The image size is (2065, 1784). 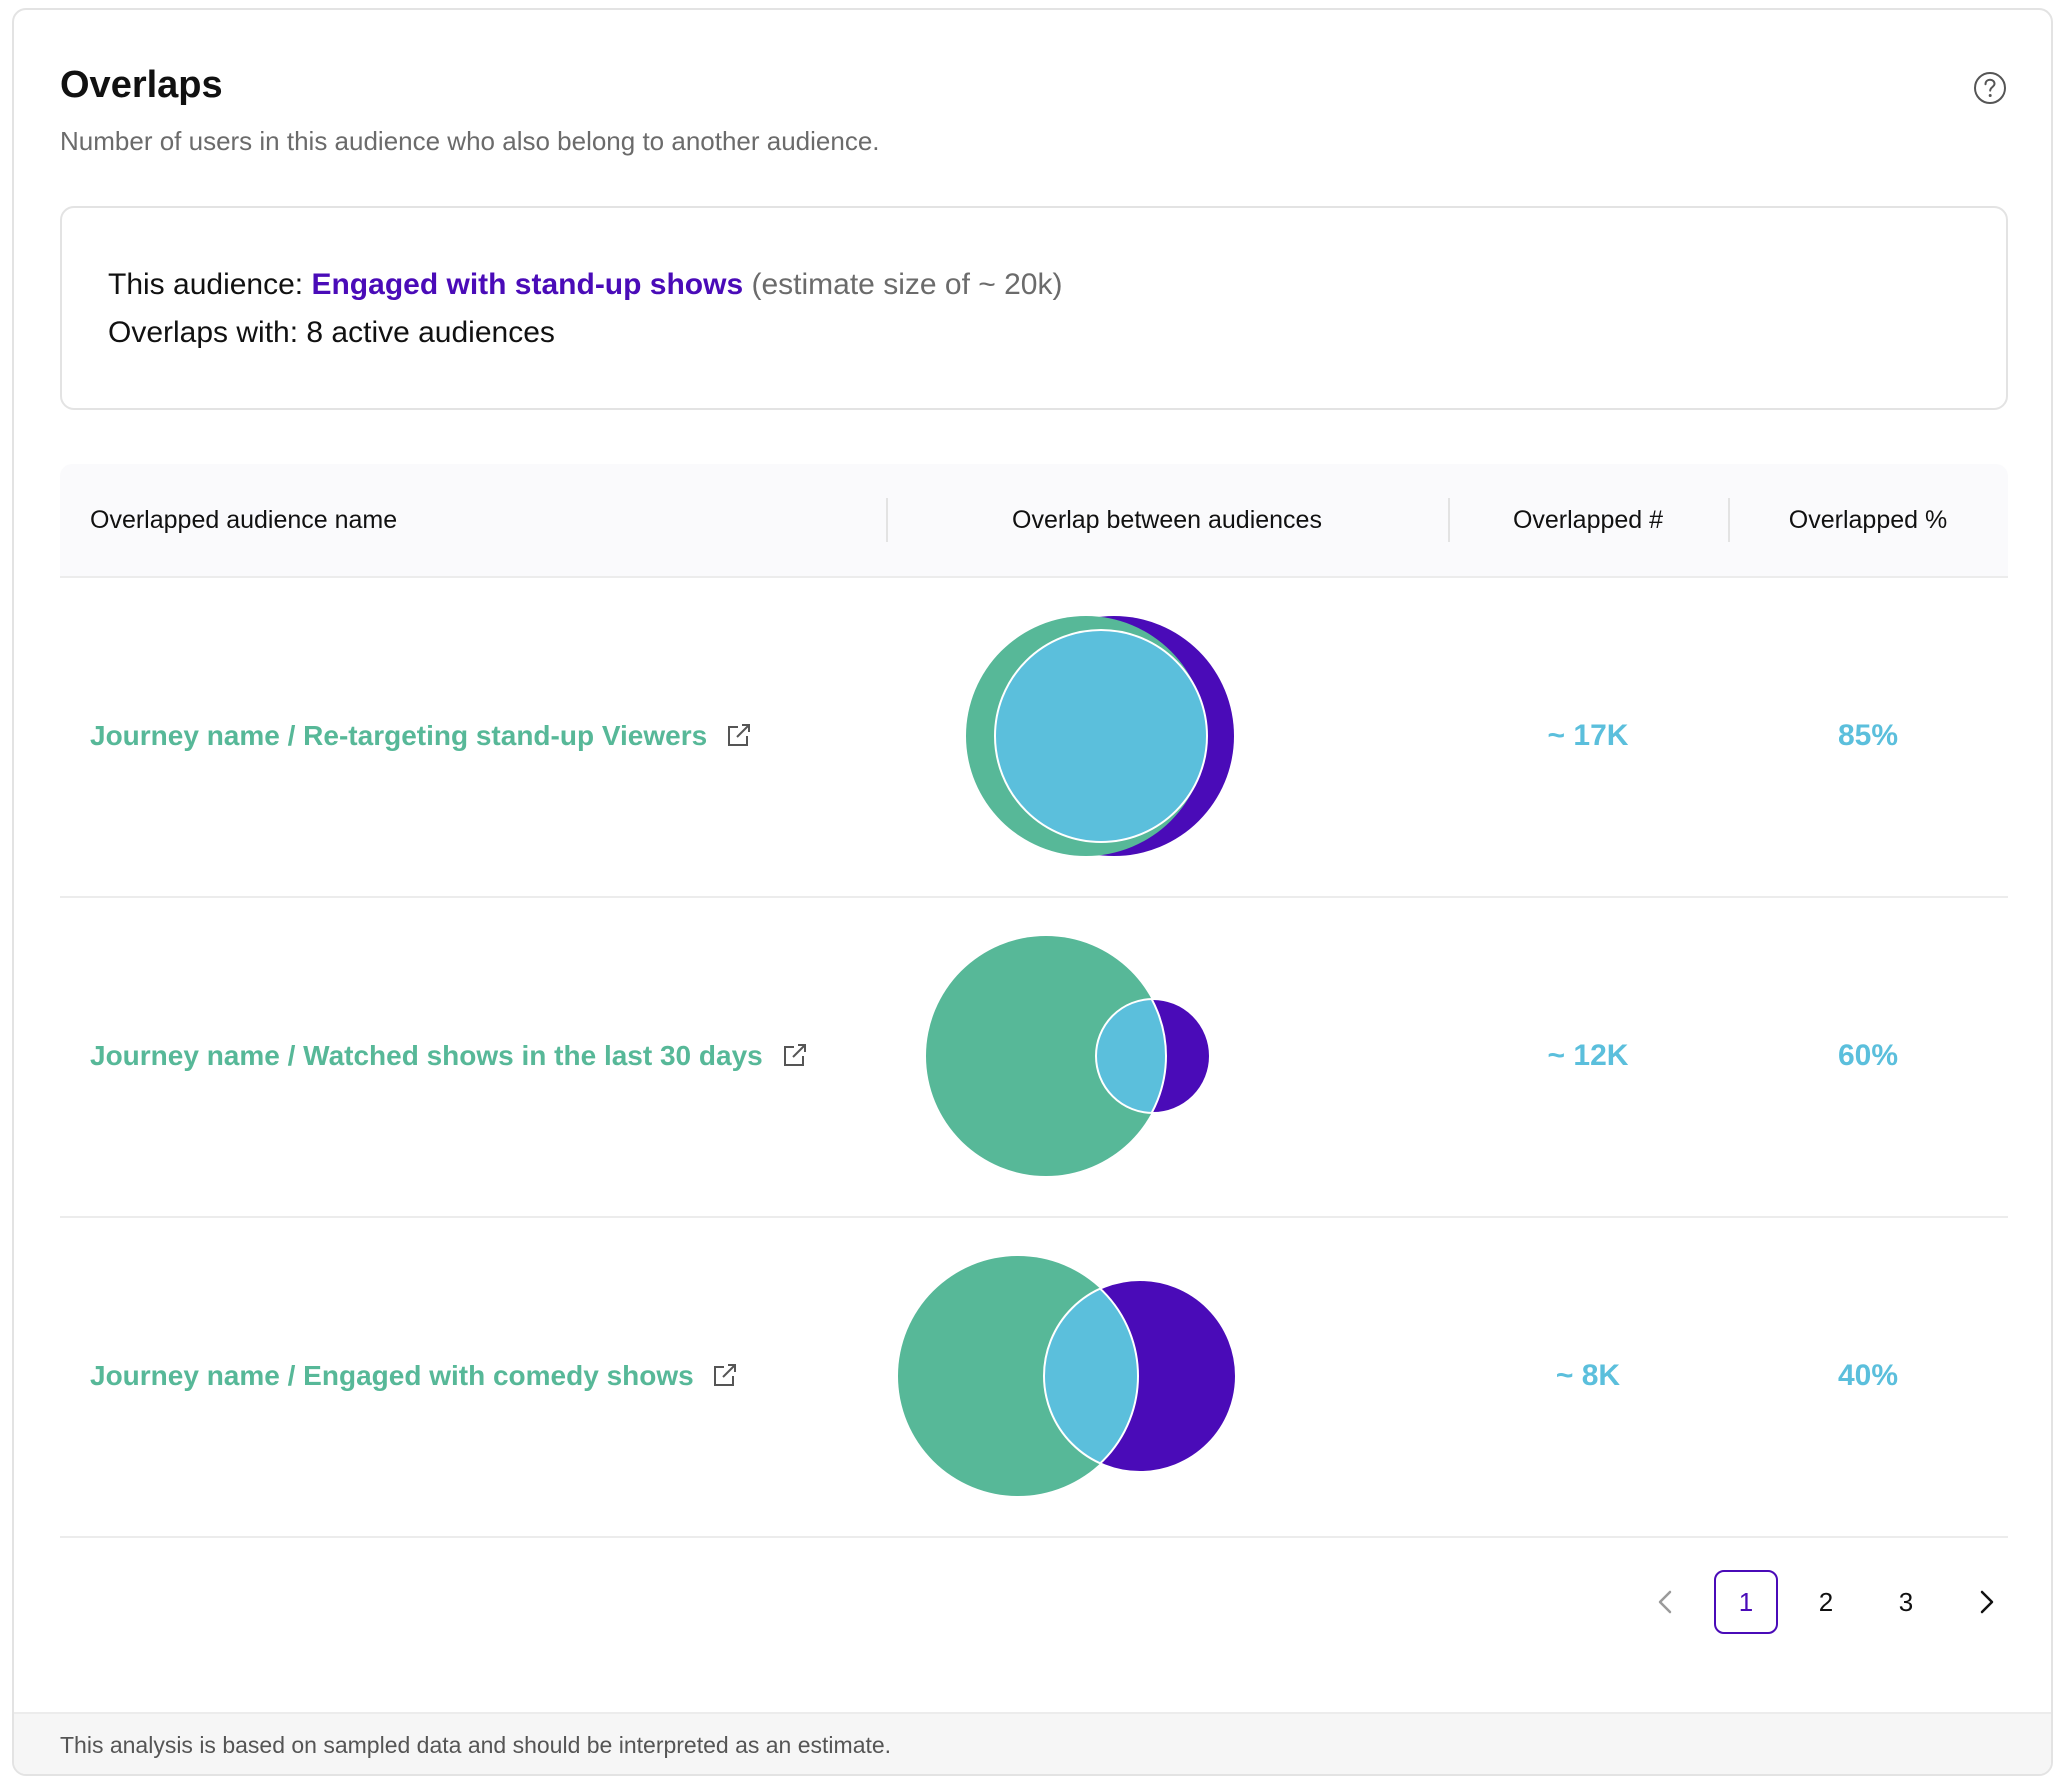 I want to click on page-button-2: 2, so click(x=1826, y=1602).